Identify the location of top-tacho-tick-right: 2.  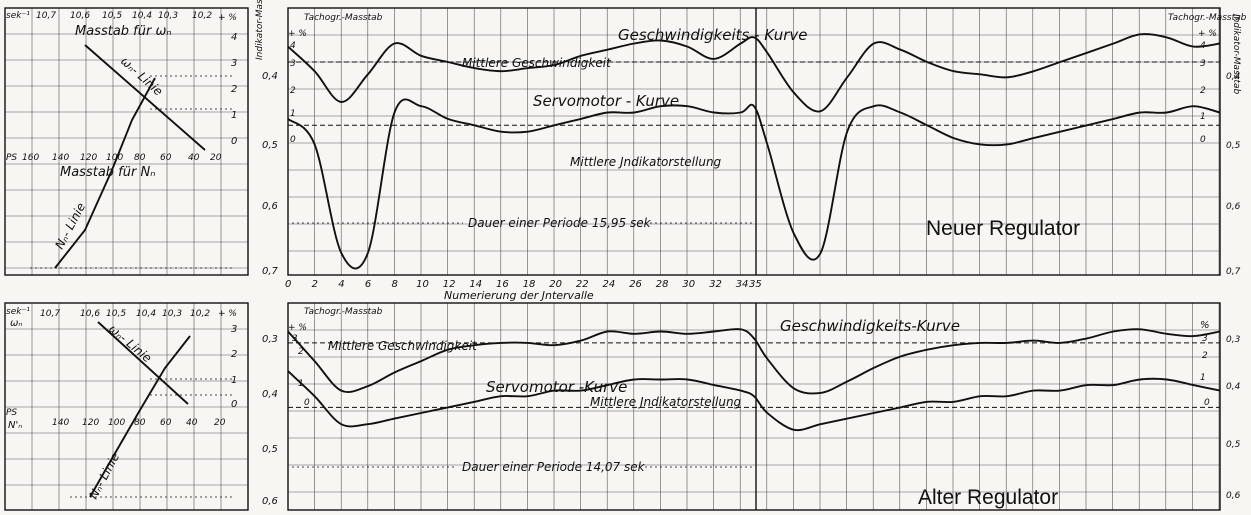
(1203, 91).